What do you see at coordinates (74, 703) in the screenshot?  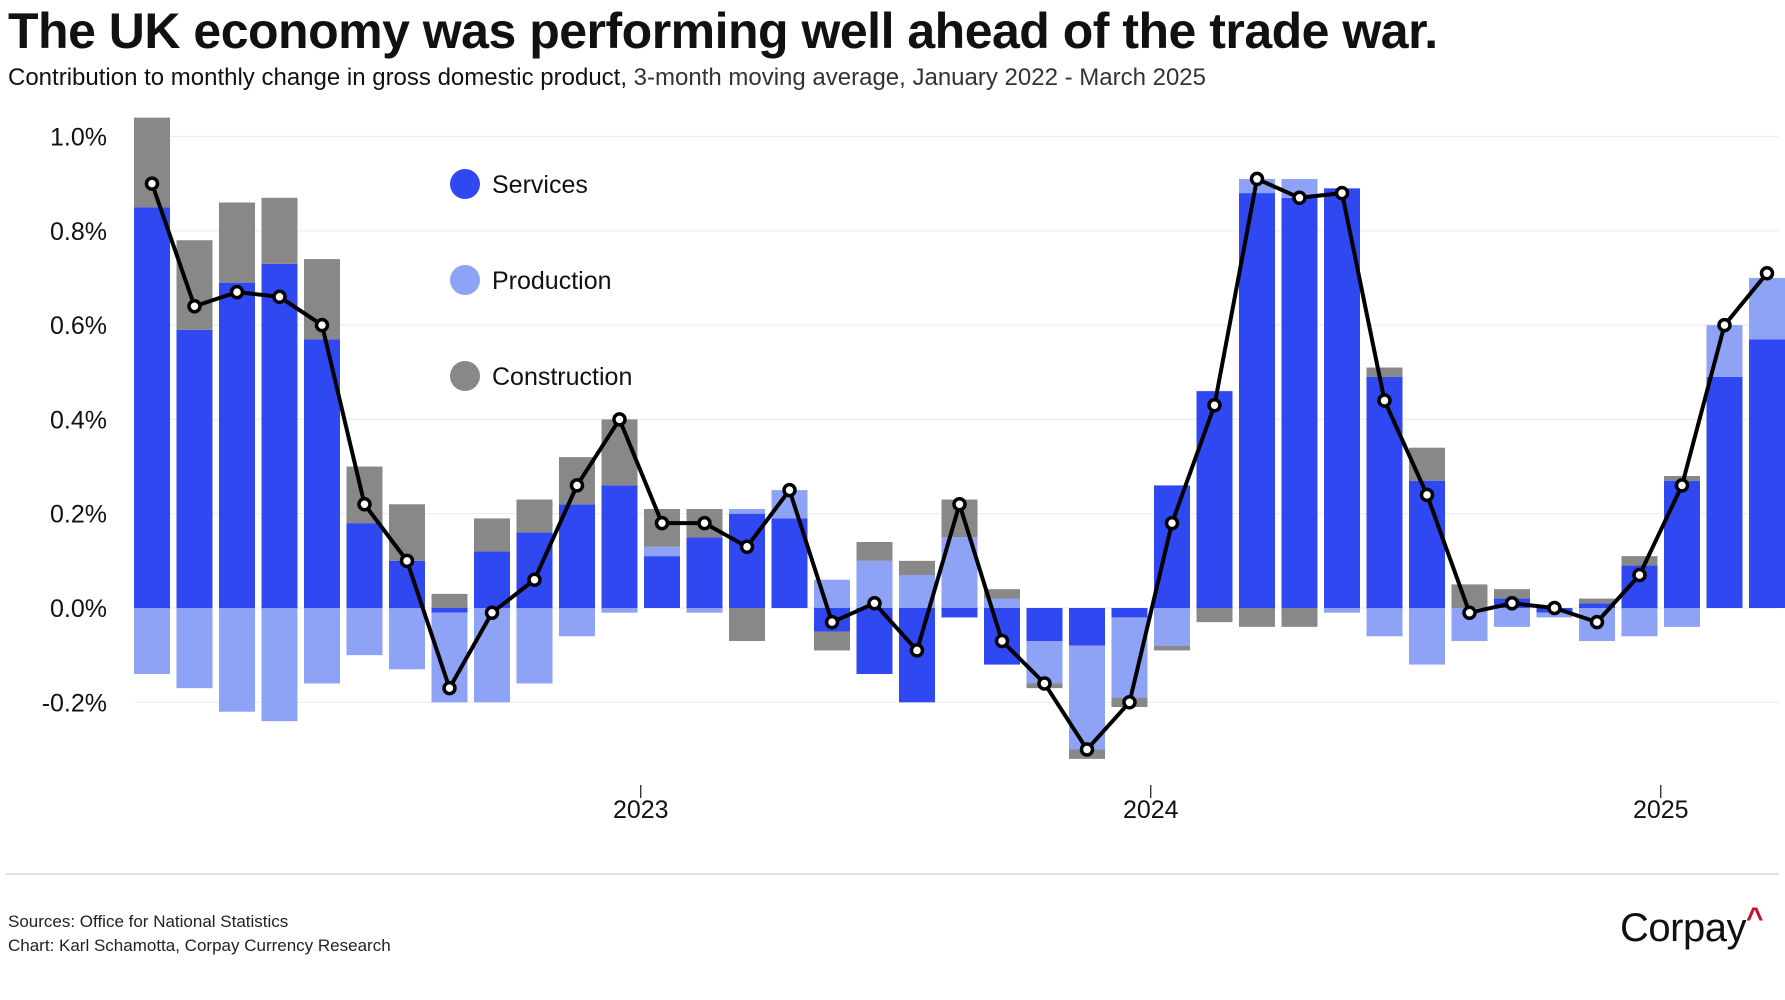 I see `y-tick-label: -0.2%` at bounding box center [74, 703].